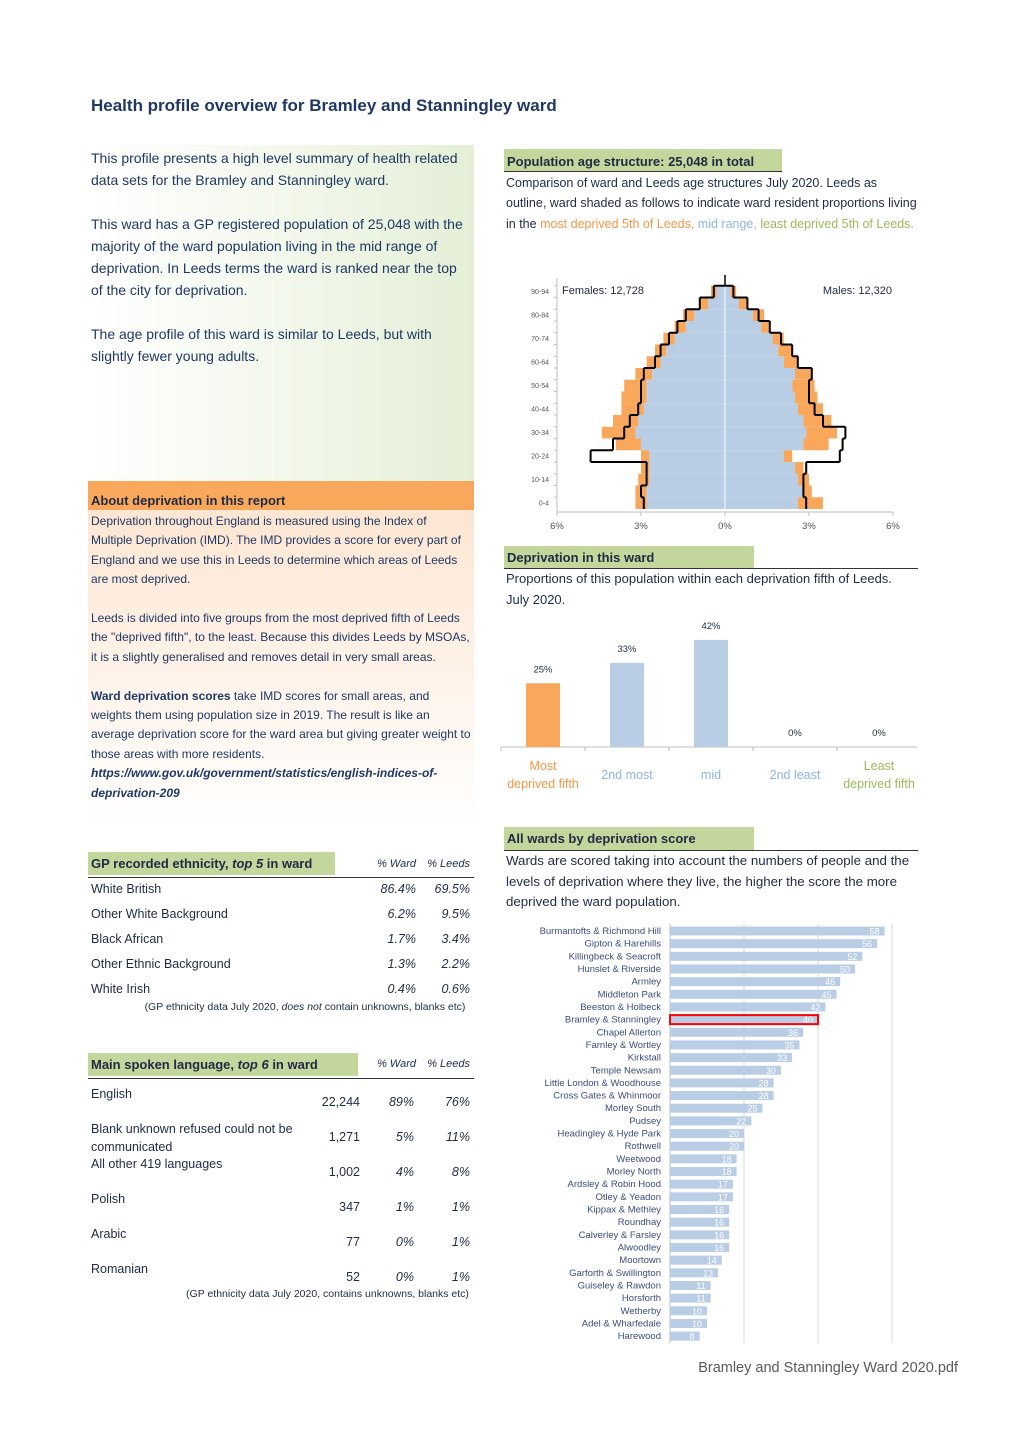  I want to click on row-label: Romanian, so click(119, 1269).